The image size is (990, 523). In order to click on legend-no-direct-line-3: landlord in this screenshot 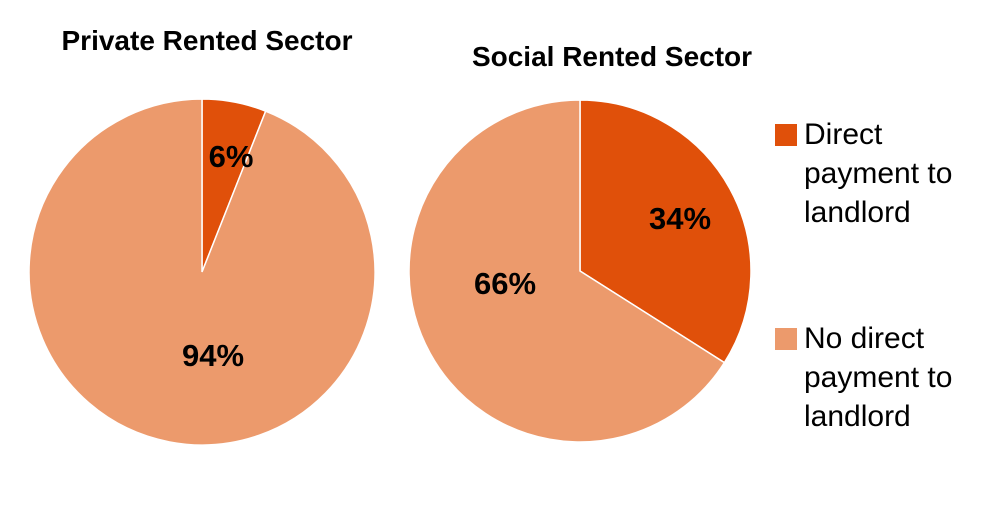, I will do `click(857, 416)`.